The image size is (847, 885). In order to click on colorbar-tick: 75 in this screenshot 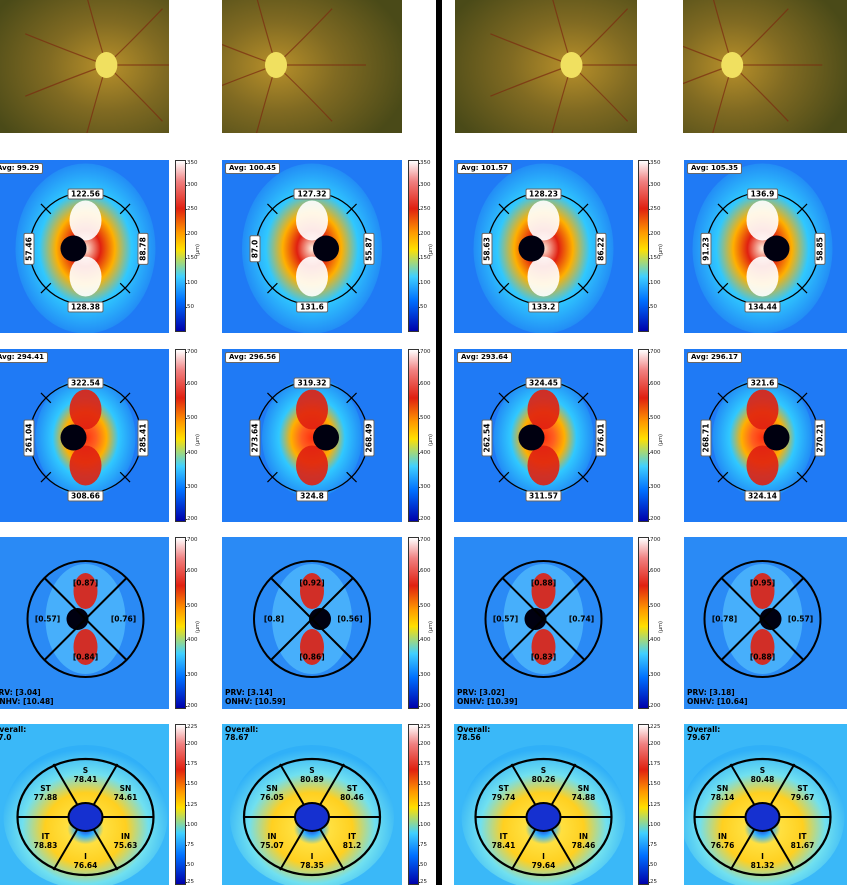, I will do `click(652, 844)`.